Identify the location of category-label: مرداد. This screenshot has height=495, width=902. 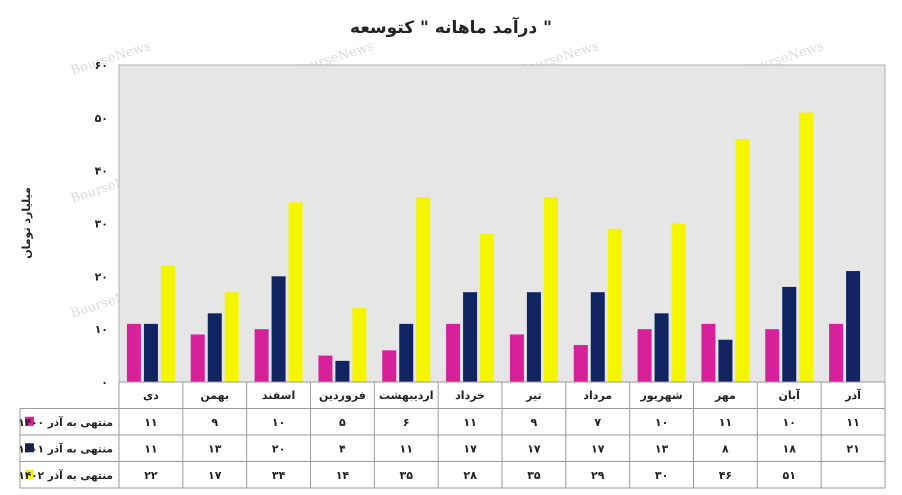
(597, 395).